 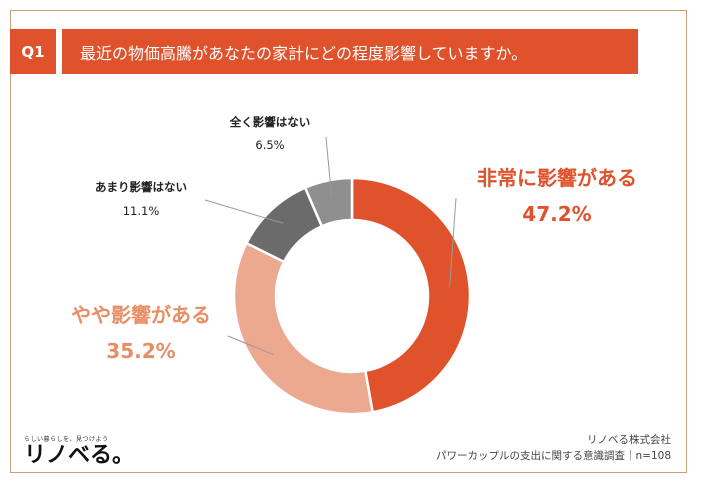 I want to click on question-number-badge: Q1, so click(x=33, y=51).